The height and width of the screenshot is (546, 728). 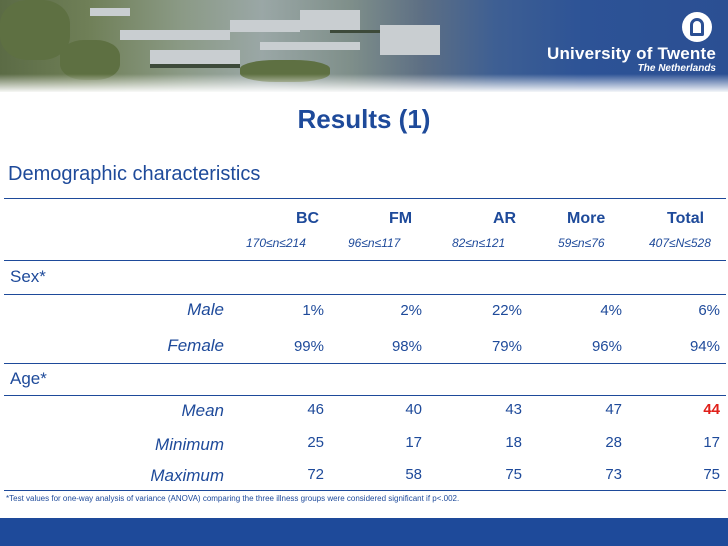 I want to click on table-rule-header, so click(x=365, y=260).